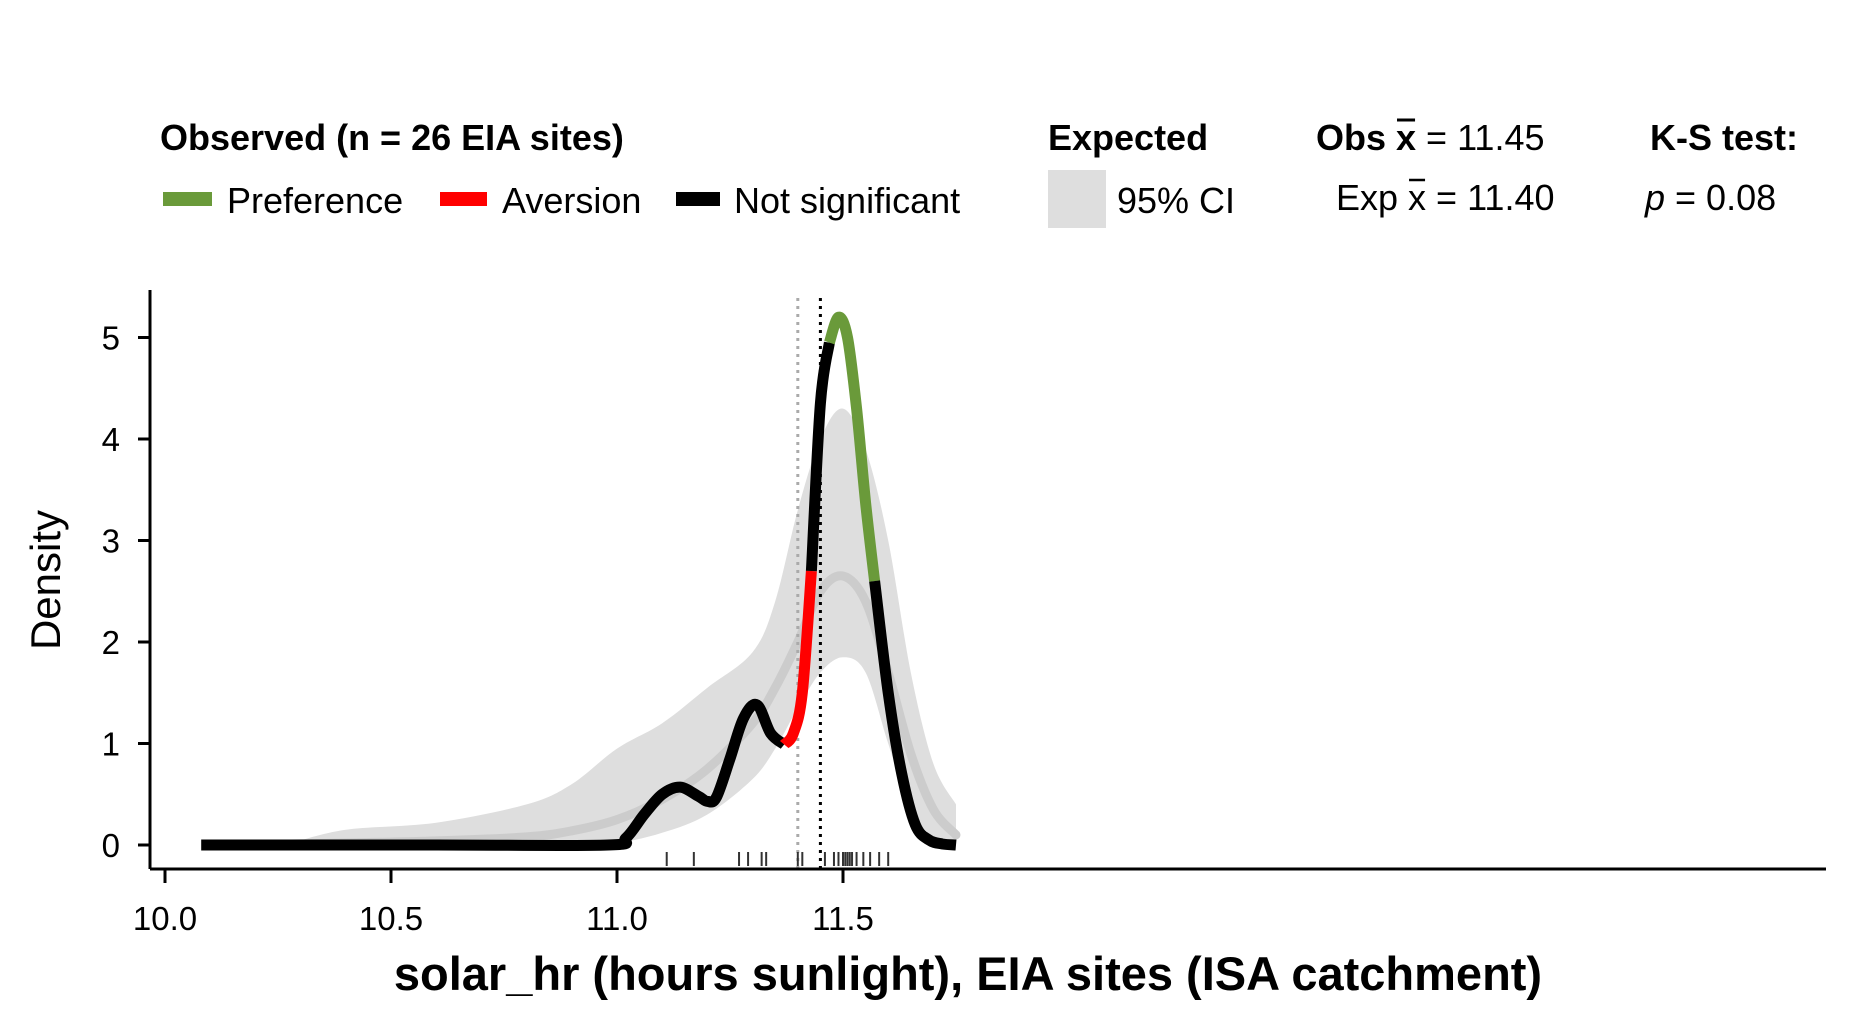 The height and width of the screenshot is (1020, 1860). What do you see at coordinates (392, 137) in the screenshot?
I see `legend-observed-title: Observed (n = 26 EIA sites)` at bounding box center [392, 137].